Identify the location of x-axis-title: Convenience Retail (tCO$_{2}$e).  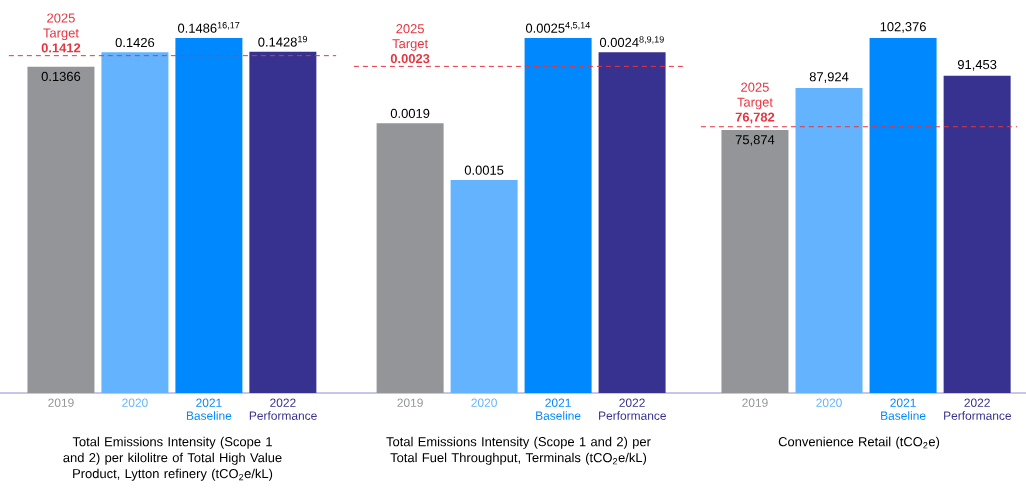
(859, 442).